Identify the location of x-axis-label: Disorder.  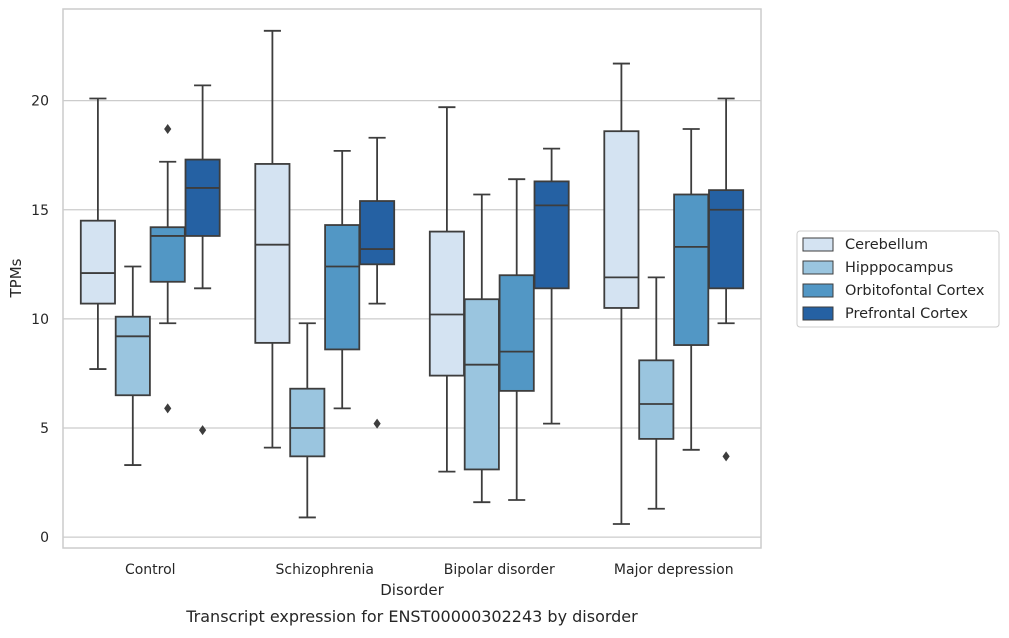
(412, 590).